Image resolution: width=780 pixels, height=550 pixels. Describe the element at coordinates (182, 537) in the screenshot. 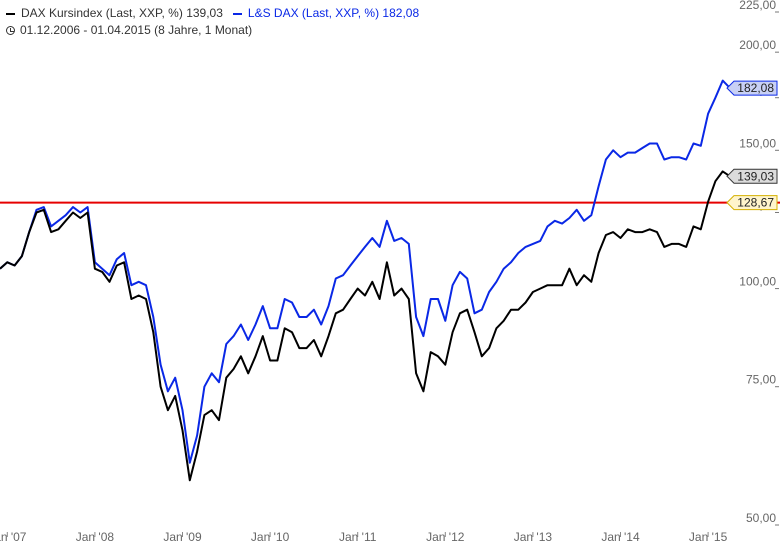

I see `x-tick-label: Jan '09` at that location.